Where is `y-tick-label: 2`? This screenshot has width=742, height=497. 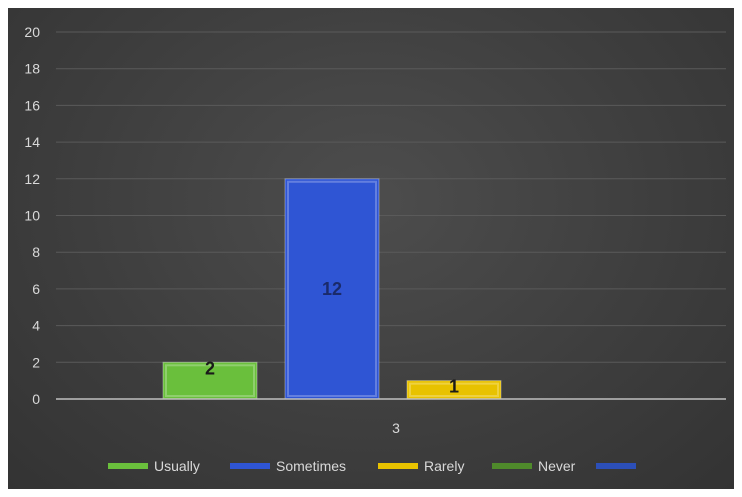 y-tick-label: 2 is located at coordinates (36, 362).